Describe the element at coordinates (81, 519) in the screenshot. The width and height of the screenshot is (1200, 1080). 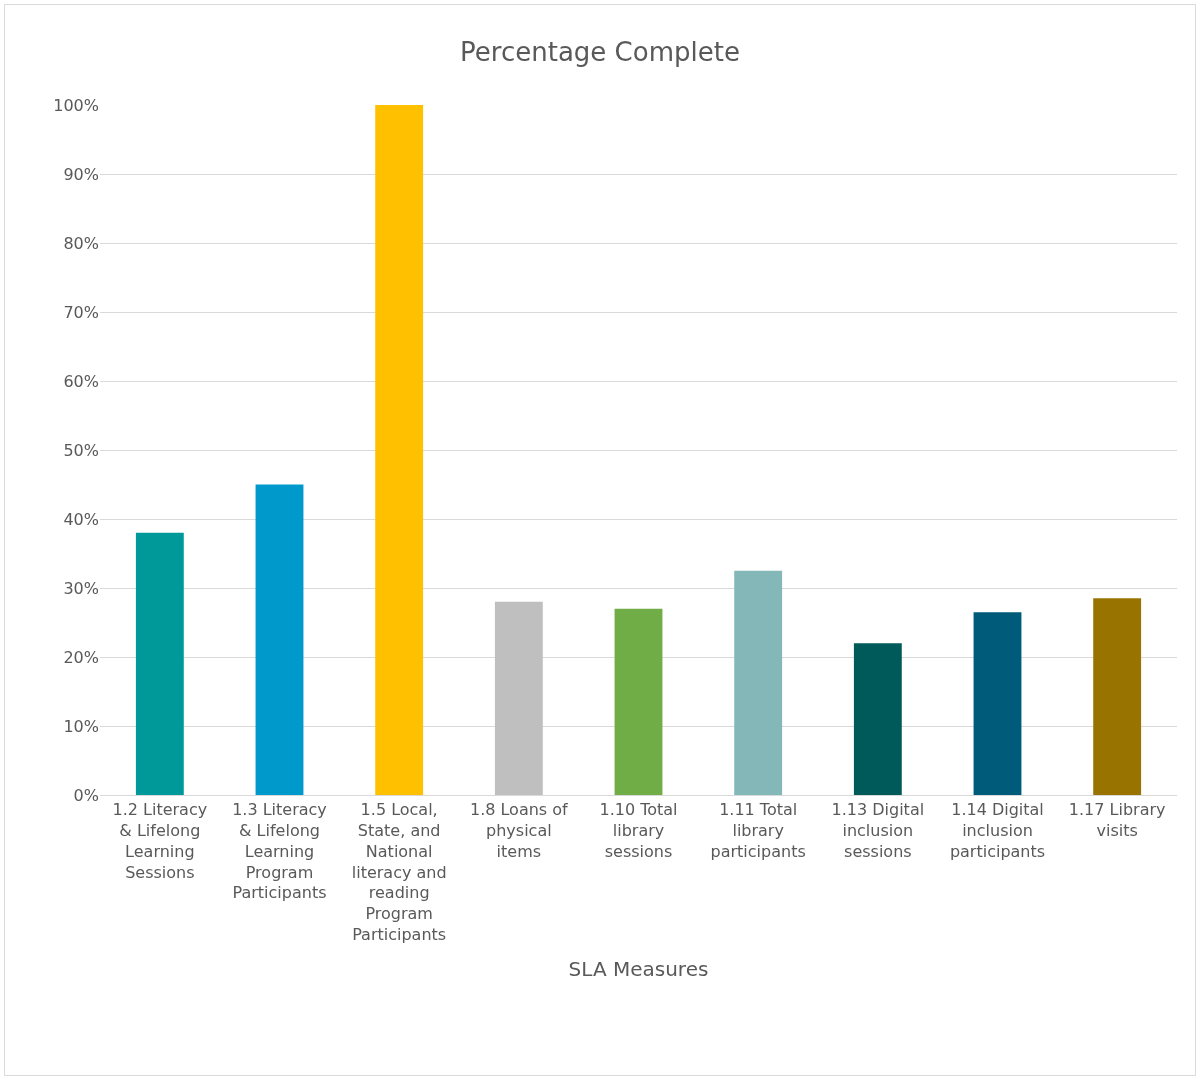
I see `y-tick-label: 40%` at that location.